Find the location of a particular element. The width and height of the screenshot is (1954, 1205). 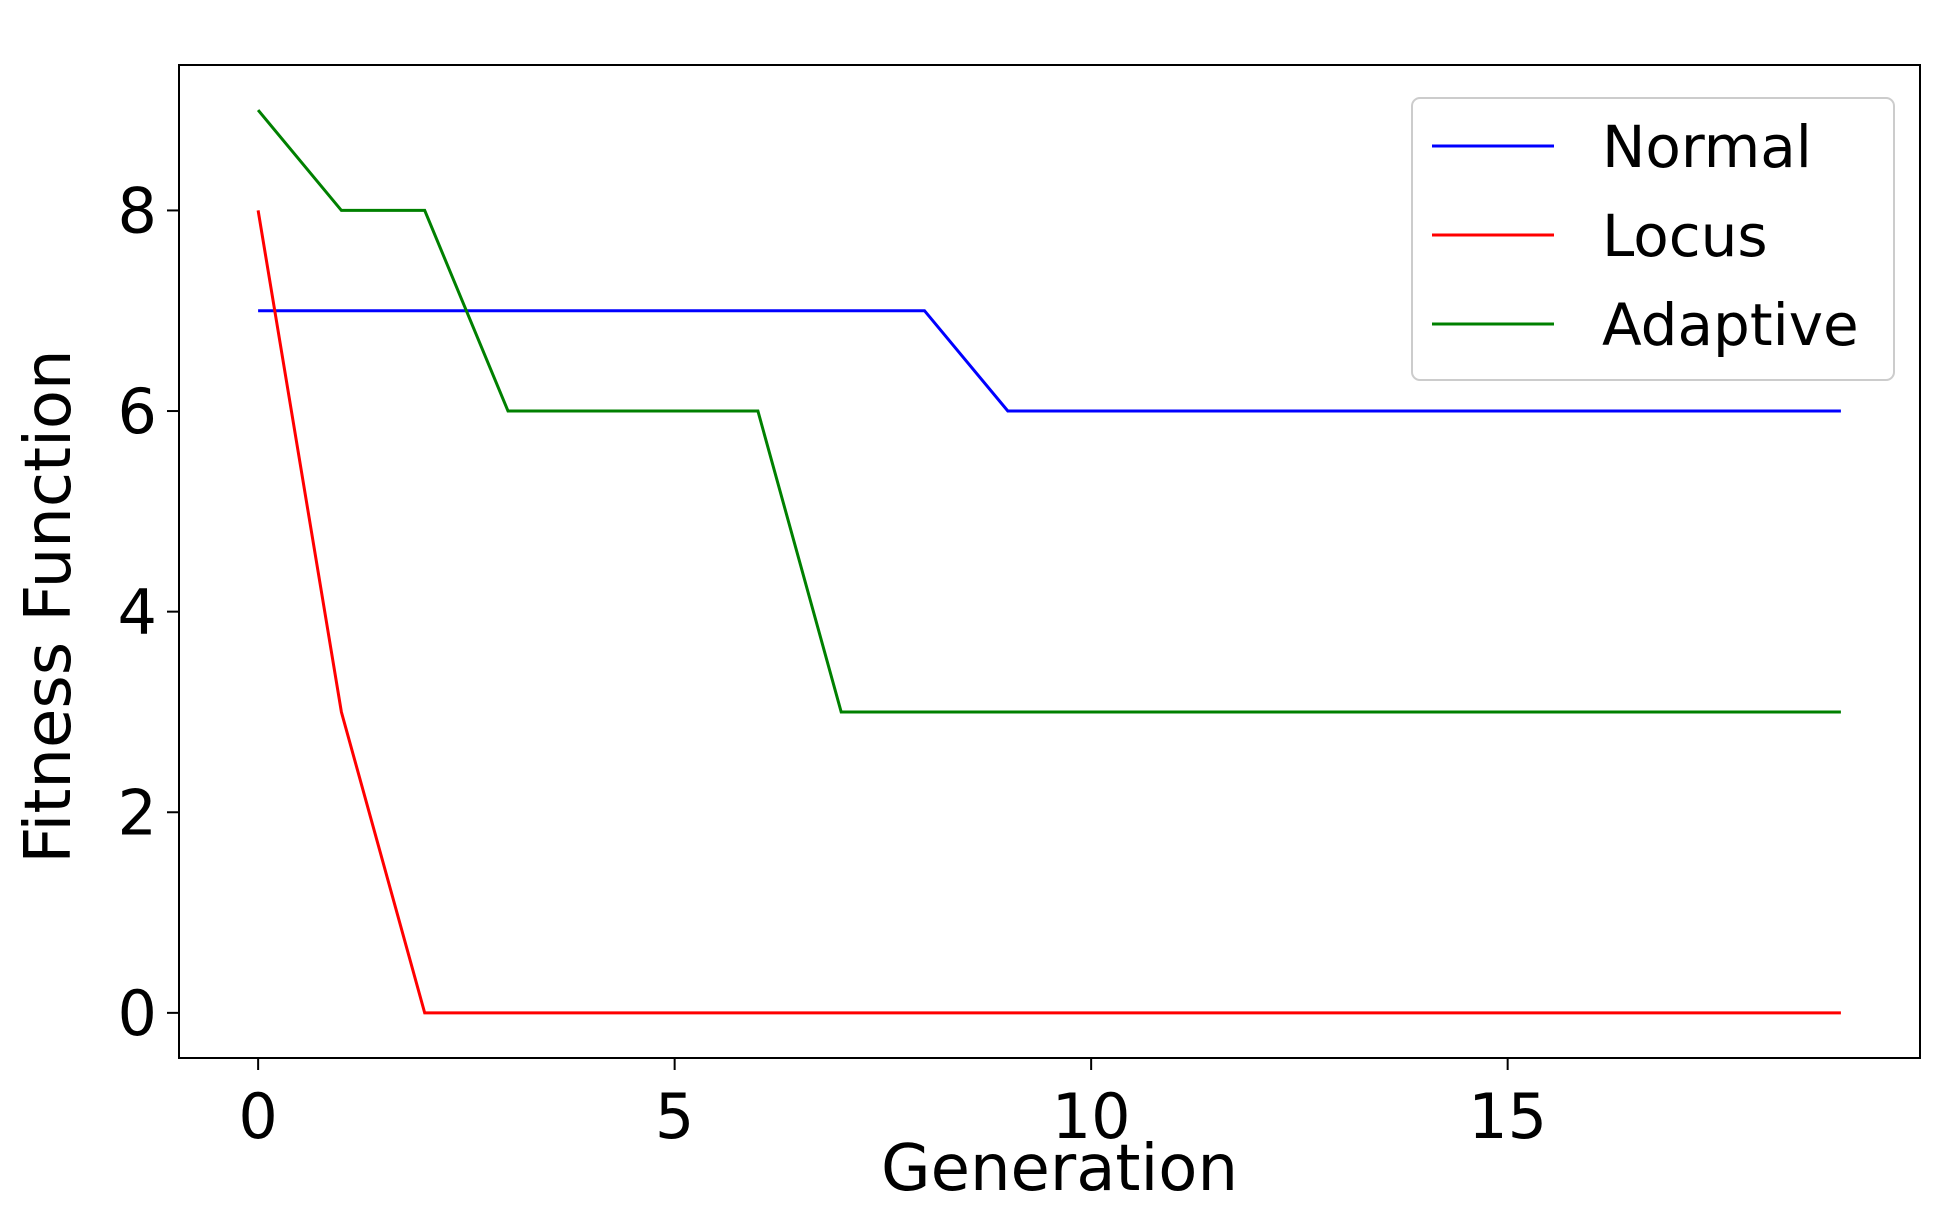

y-tick-label: 8 is located at coordinates (137, 210).